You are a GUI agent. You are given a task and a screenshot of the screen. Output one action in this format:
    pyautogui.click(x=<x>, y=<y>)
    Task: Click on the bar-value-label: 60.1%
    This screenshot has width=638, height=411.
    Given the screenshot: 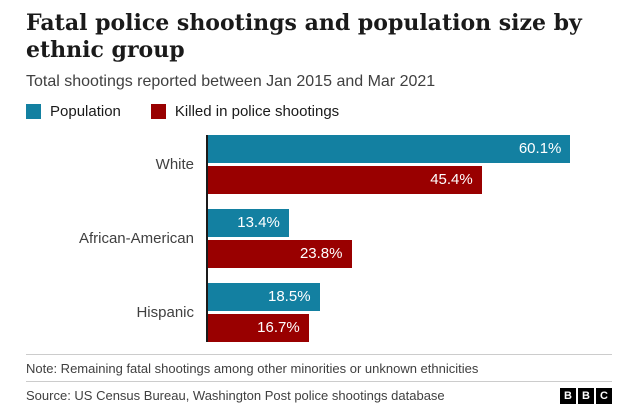 What is the action you would take?
    pyautogui.click(x=540, y=149)
    